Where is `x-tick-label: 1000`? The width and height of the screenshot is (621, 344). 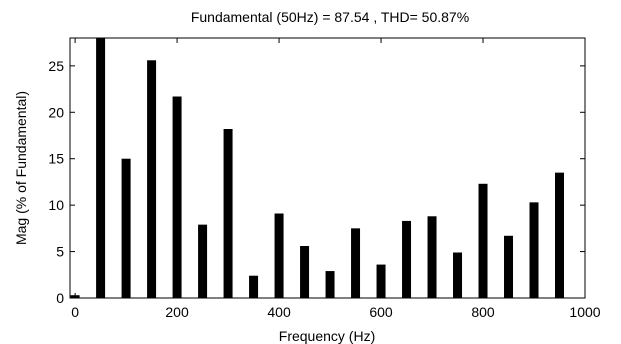
x-tick-label: 1000 is located at coordinates (584, 312).